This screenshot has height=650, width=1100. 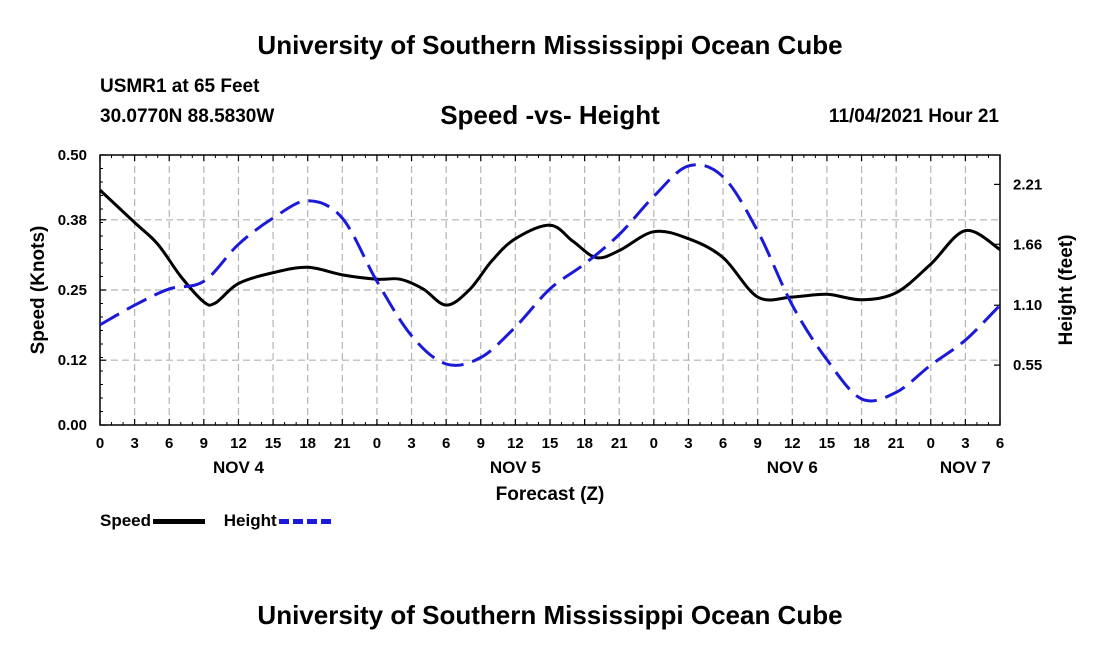 I want to click on coordinates-label: 30.0770N 88.5830W, so click(x=187, y=116).